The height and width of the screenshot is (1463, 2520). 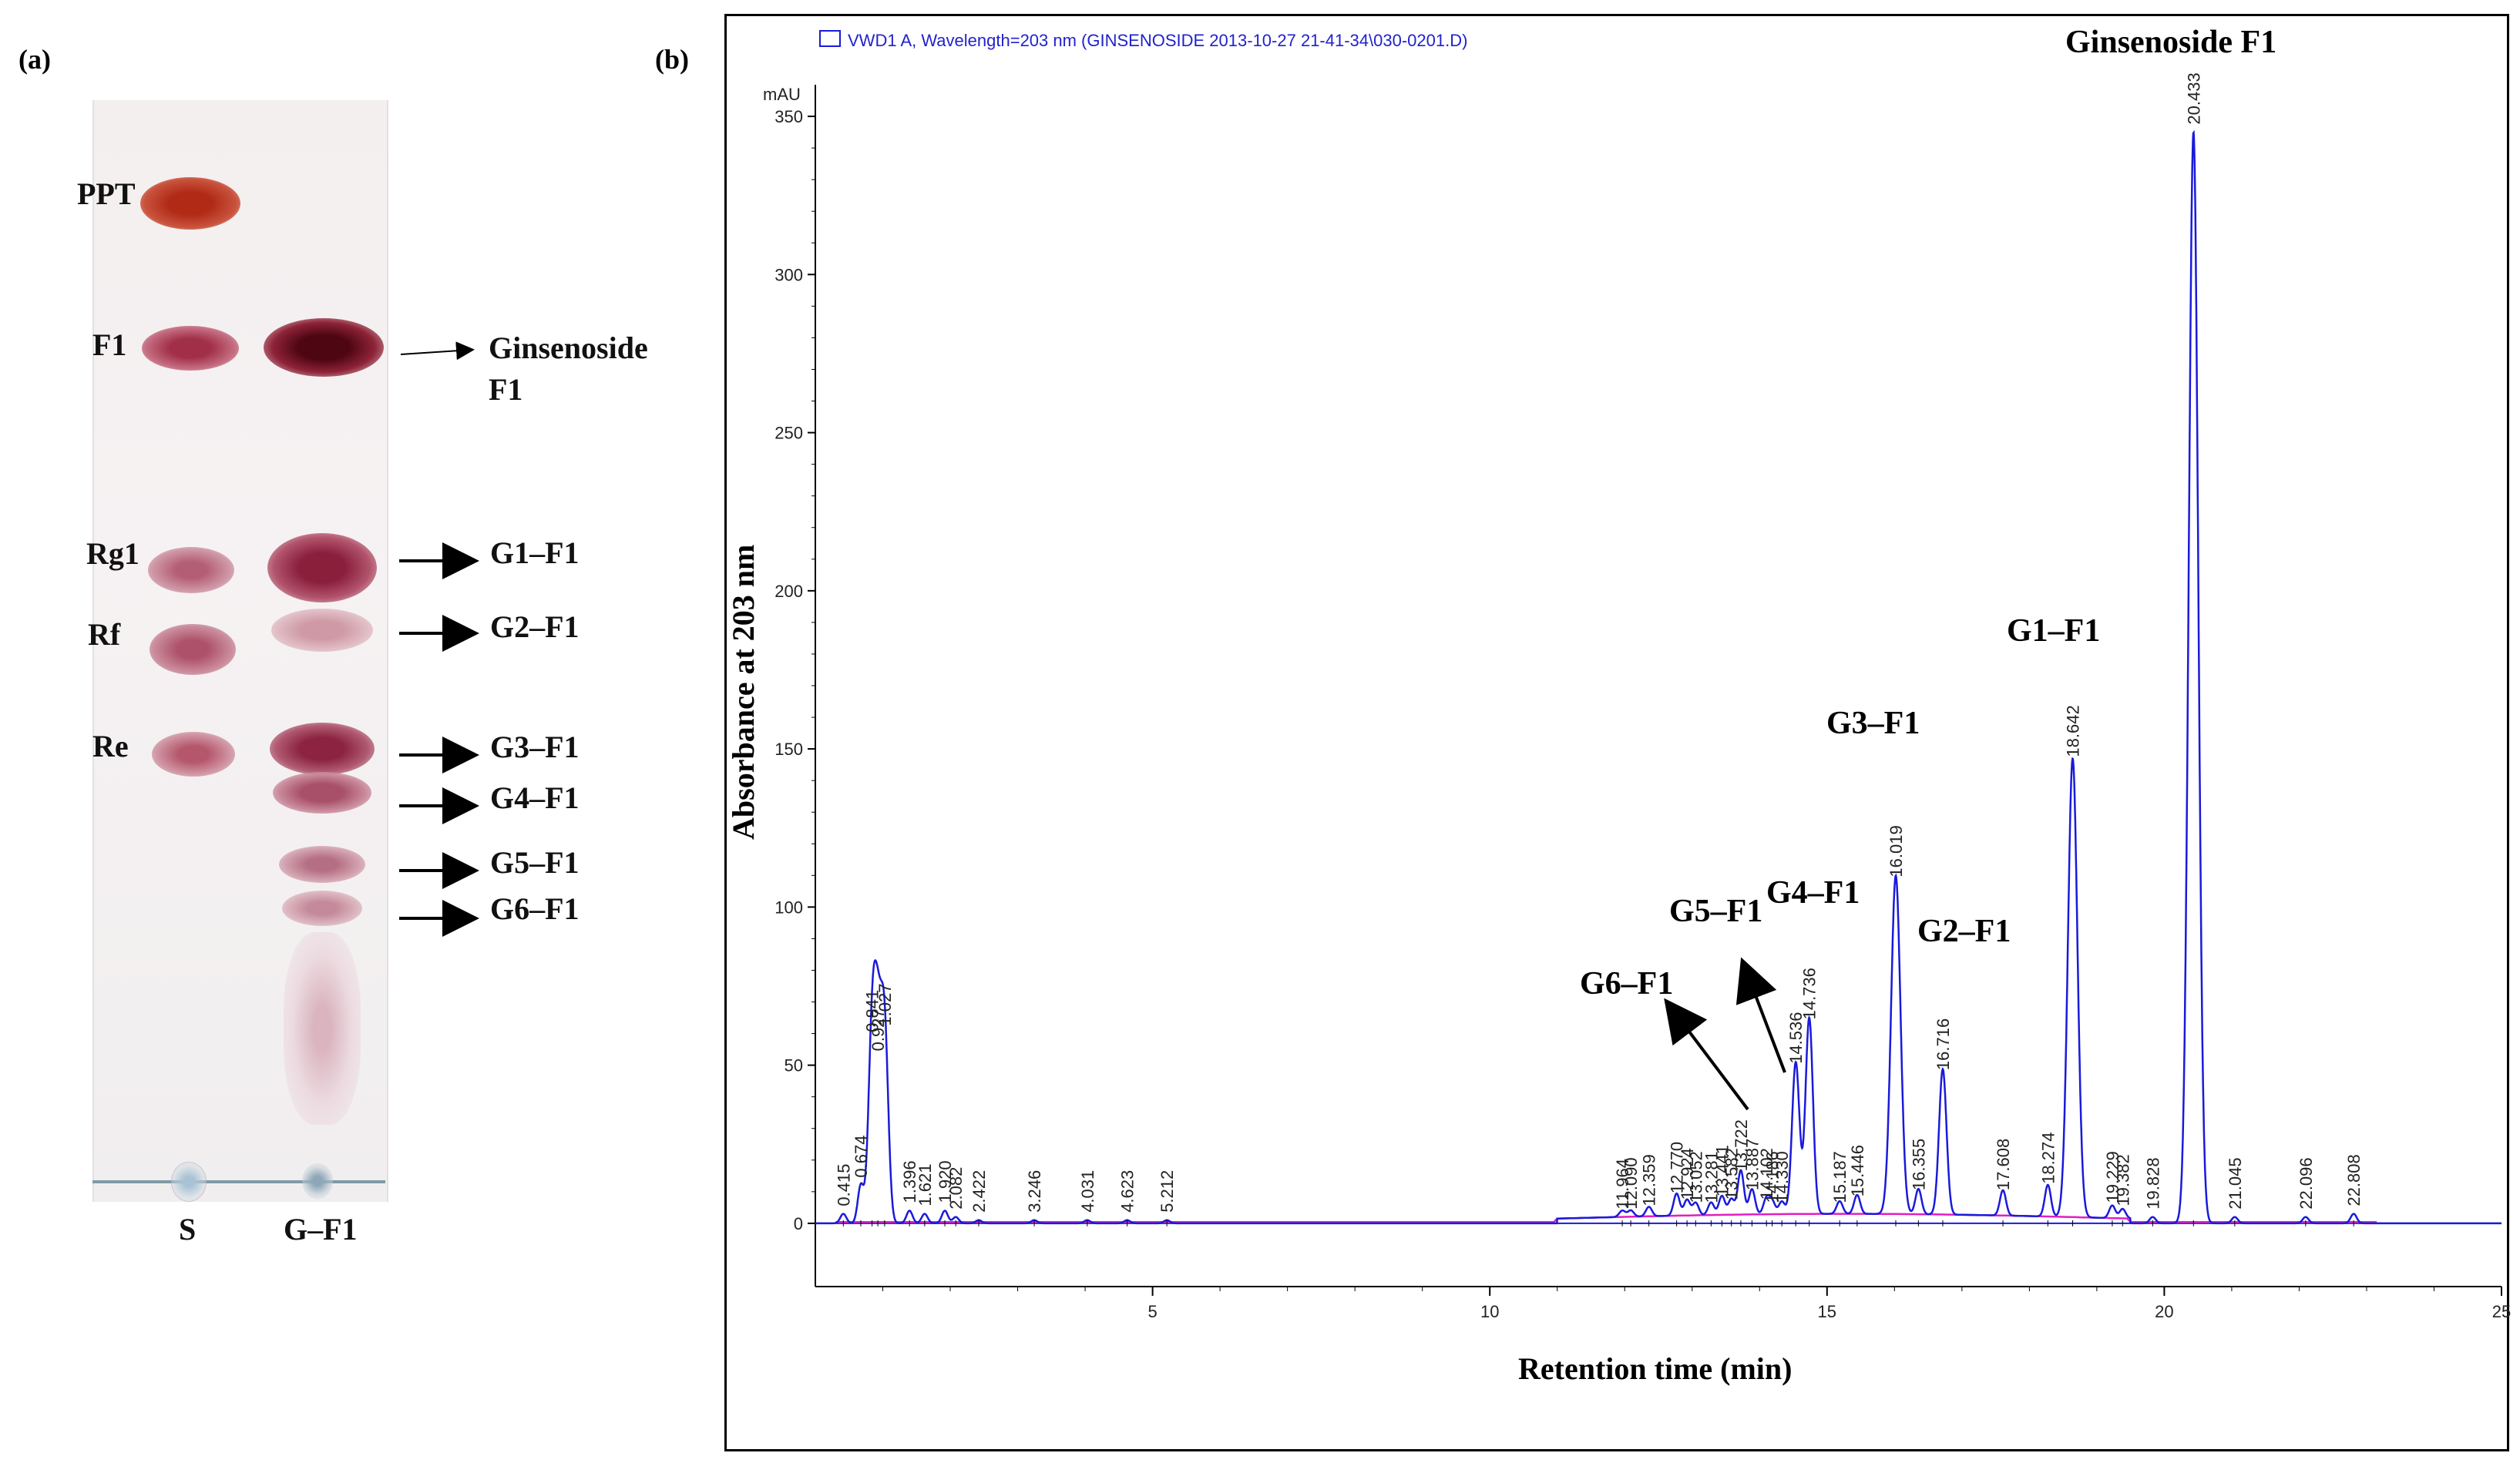 I want to click on peak-label: 0.674, so click(x=862, y=1157).